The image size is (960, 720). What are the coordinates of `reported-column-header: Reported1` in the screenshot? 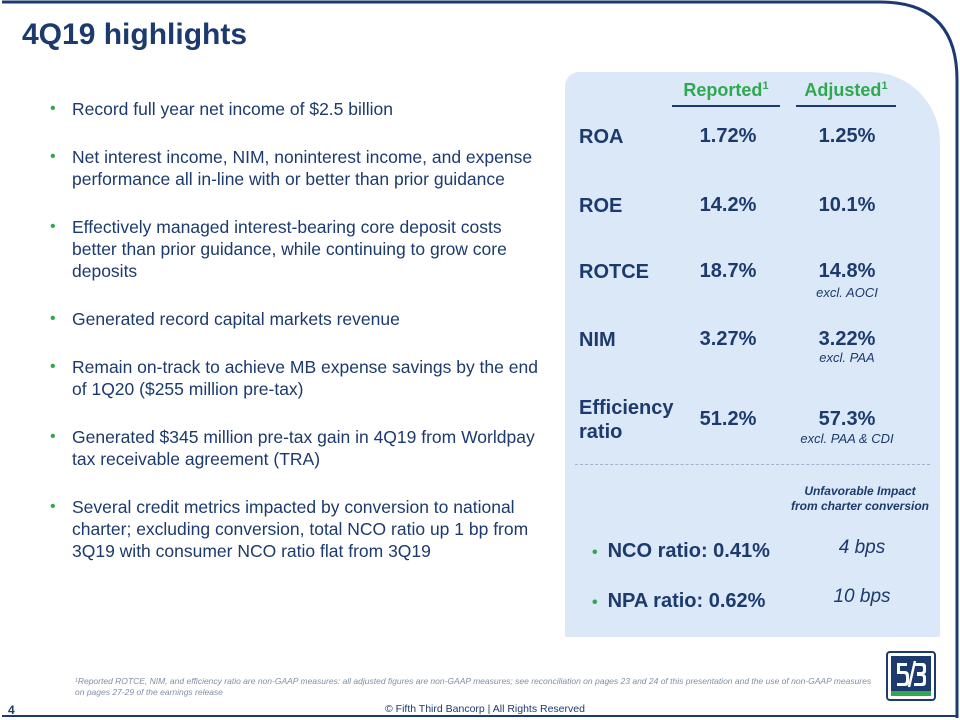 It's located at (726, 93).